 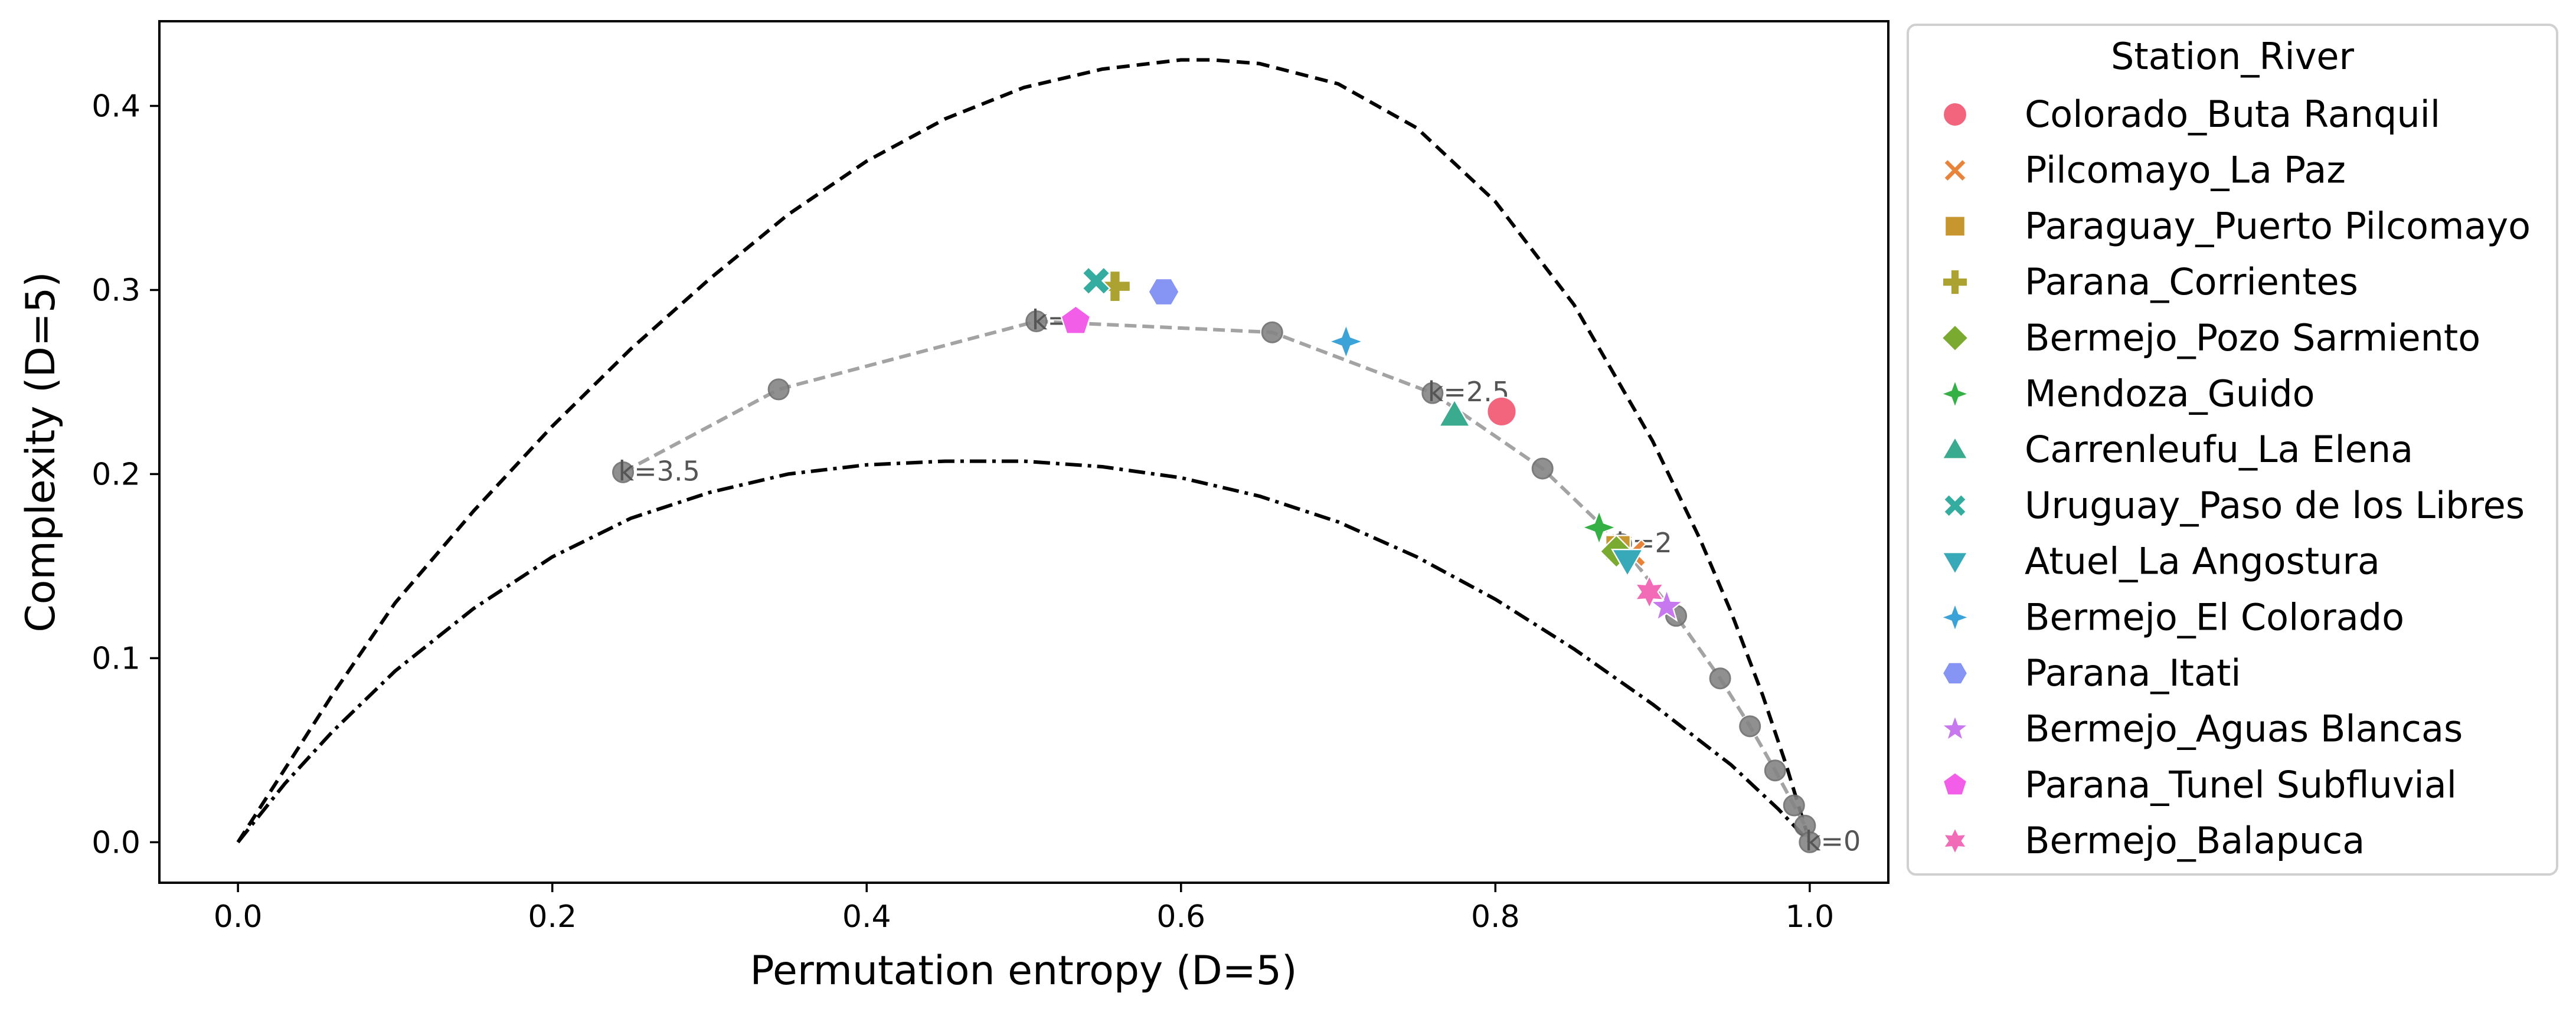 What do you see at coordinates (1495, 917) in the screenshot?
I see `x-tick-label: 0.8` at bounding box center [1495, 917].